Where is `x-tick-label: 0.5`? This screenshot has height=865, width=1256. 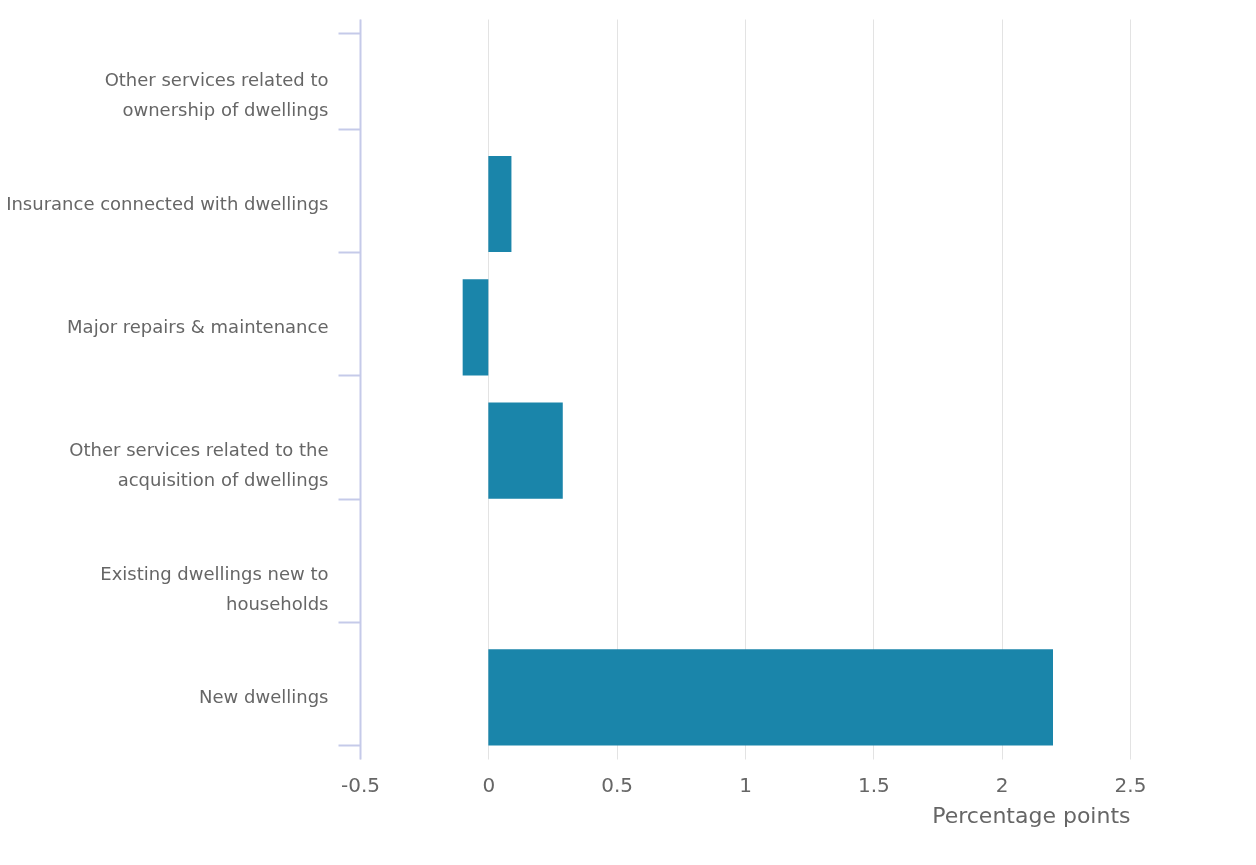
x-tick-label: 0.5 is located at coordinates (617, 784).